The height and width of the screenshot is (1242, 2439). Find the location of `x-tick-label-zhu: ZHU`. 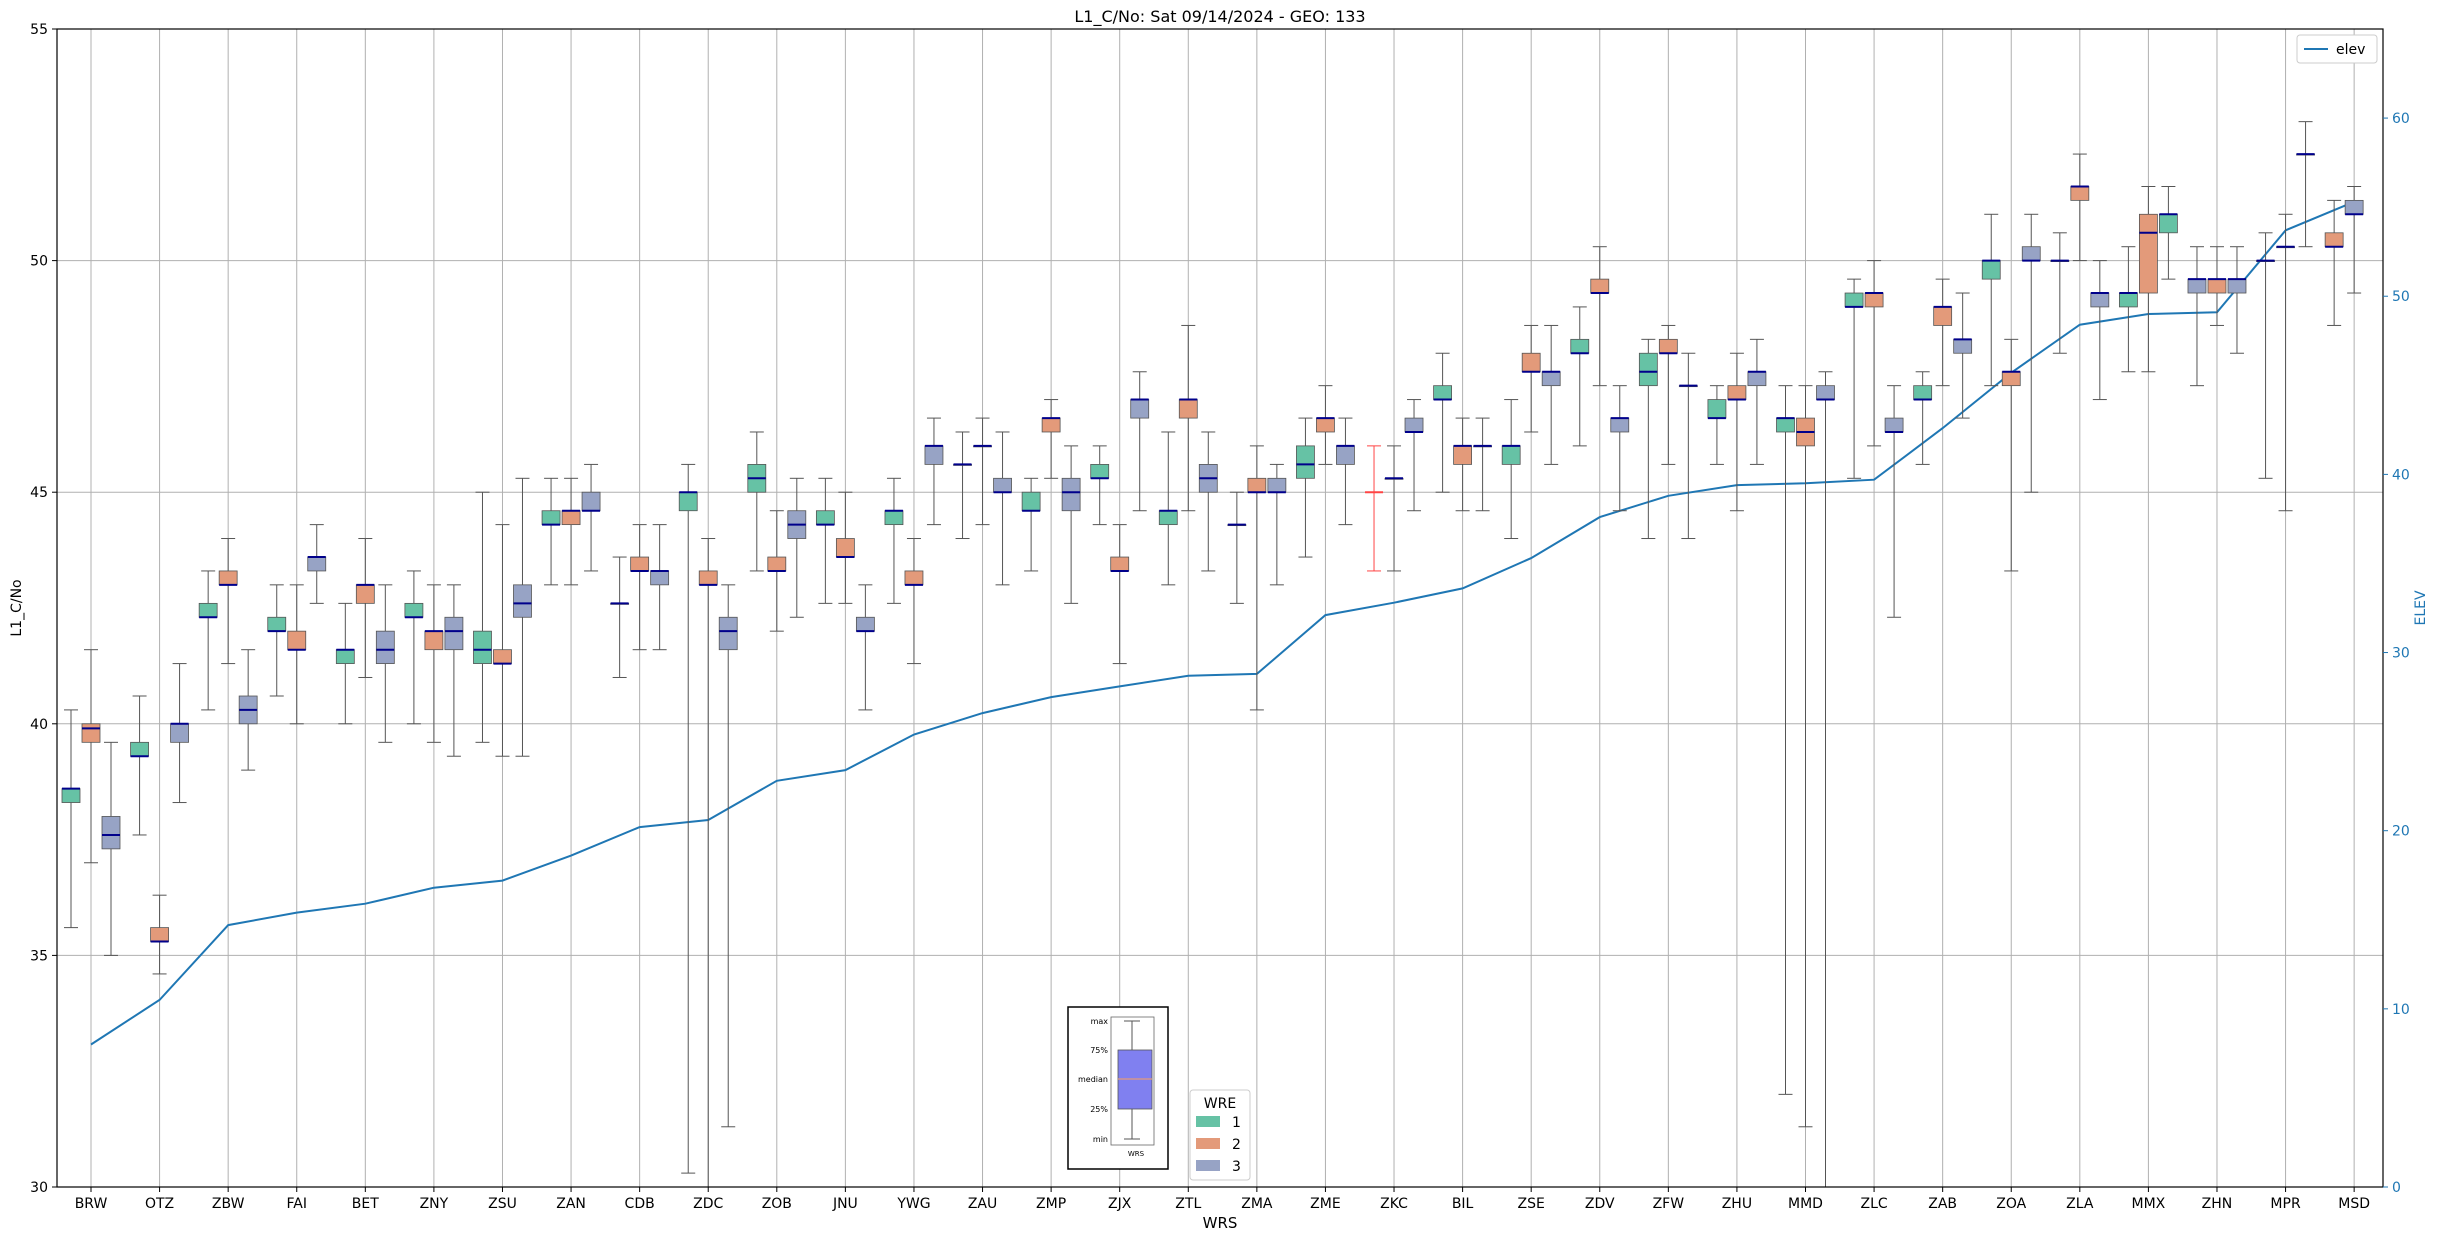

x-tick-label-zhu: ZHU is located at coordinates (1737, 1204).